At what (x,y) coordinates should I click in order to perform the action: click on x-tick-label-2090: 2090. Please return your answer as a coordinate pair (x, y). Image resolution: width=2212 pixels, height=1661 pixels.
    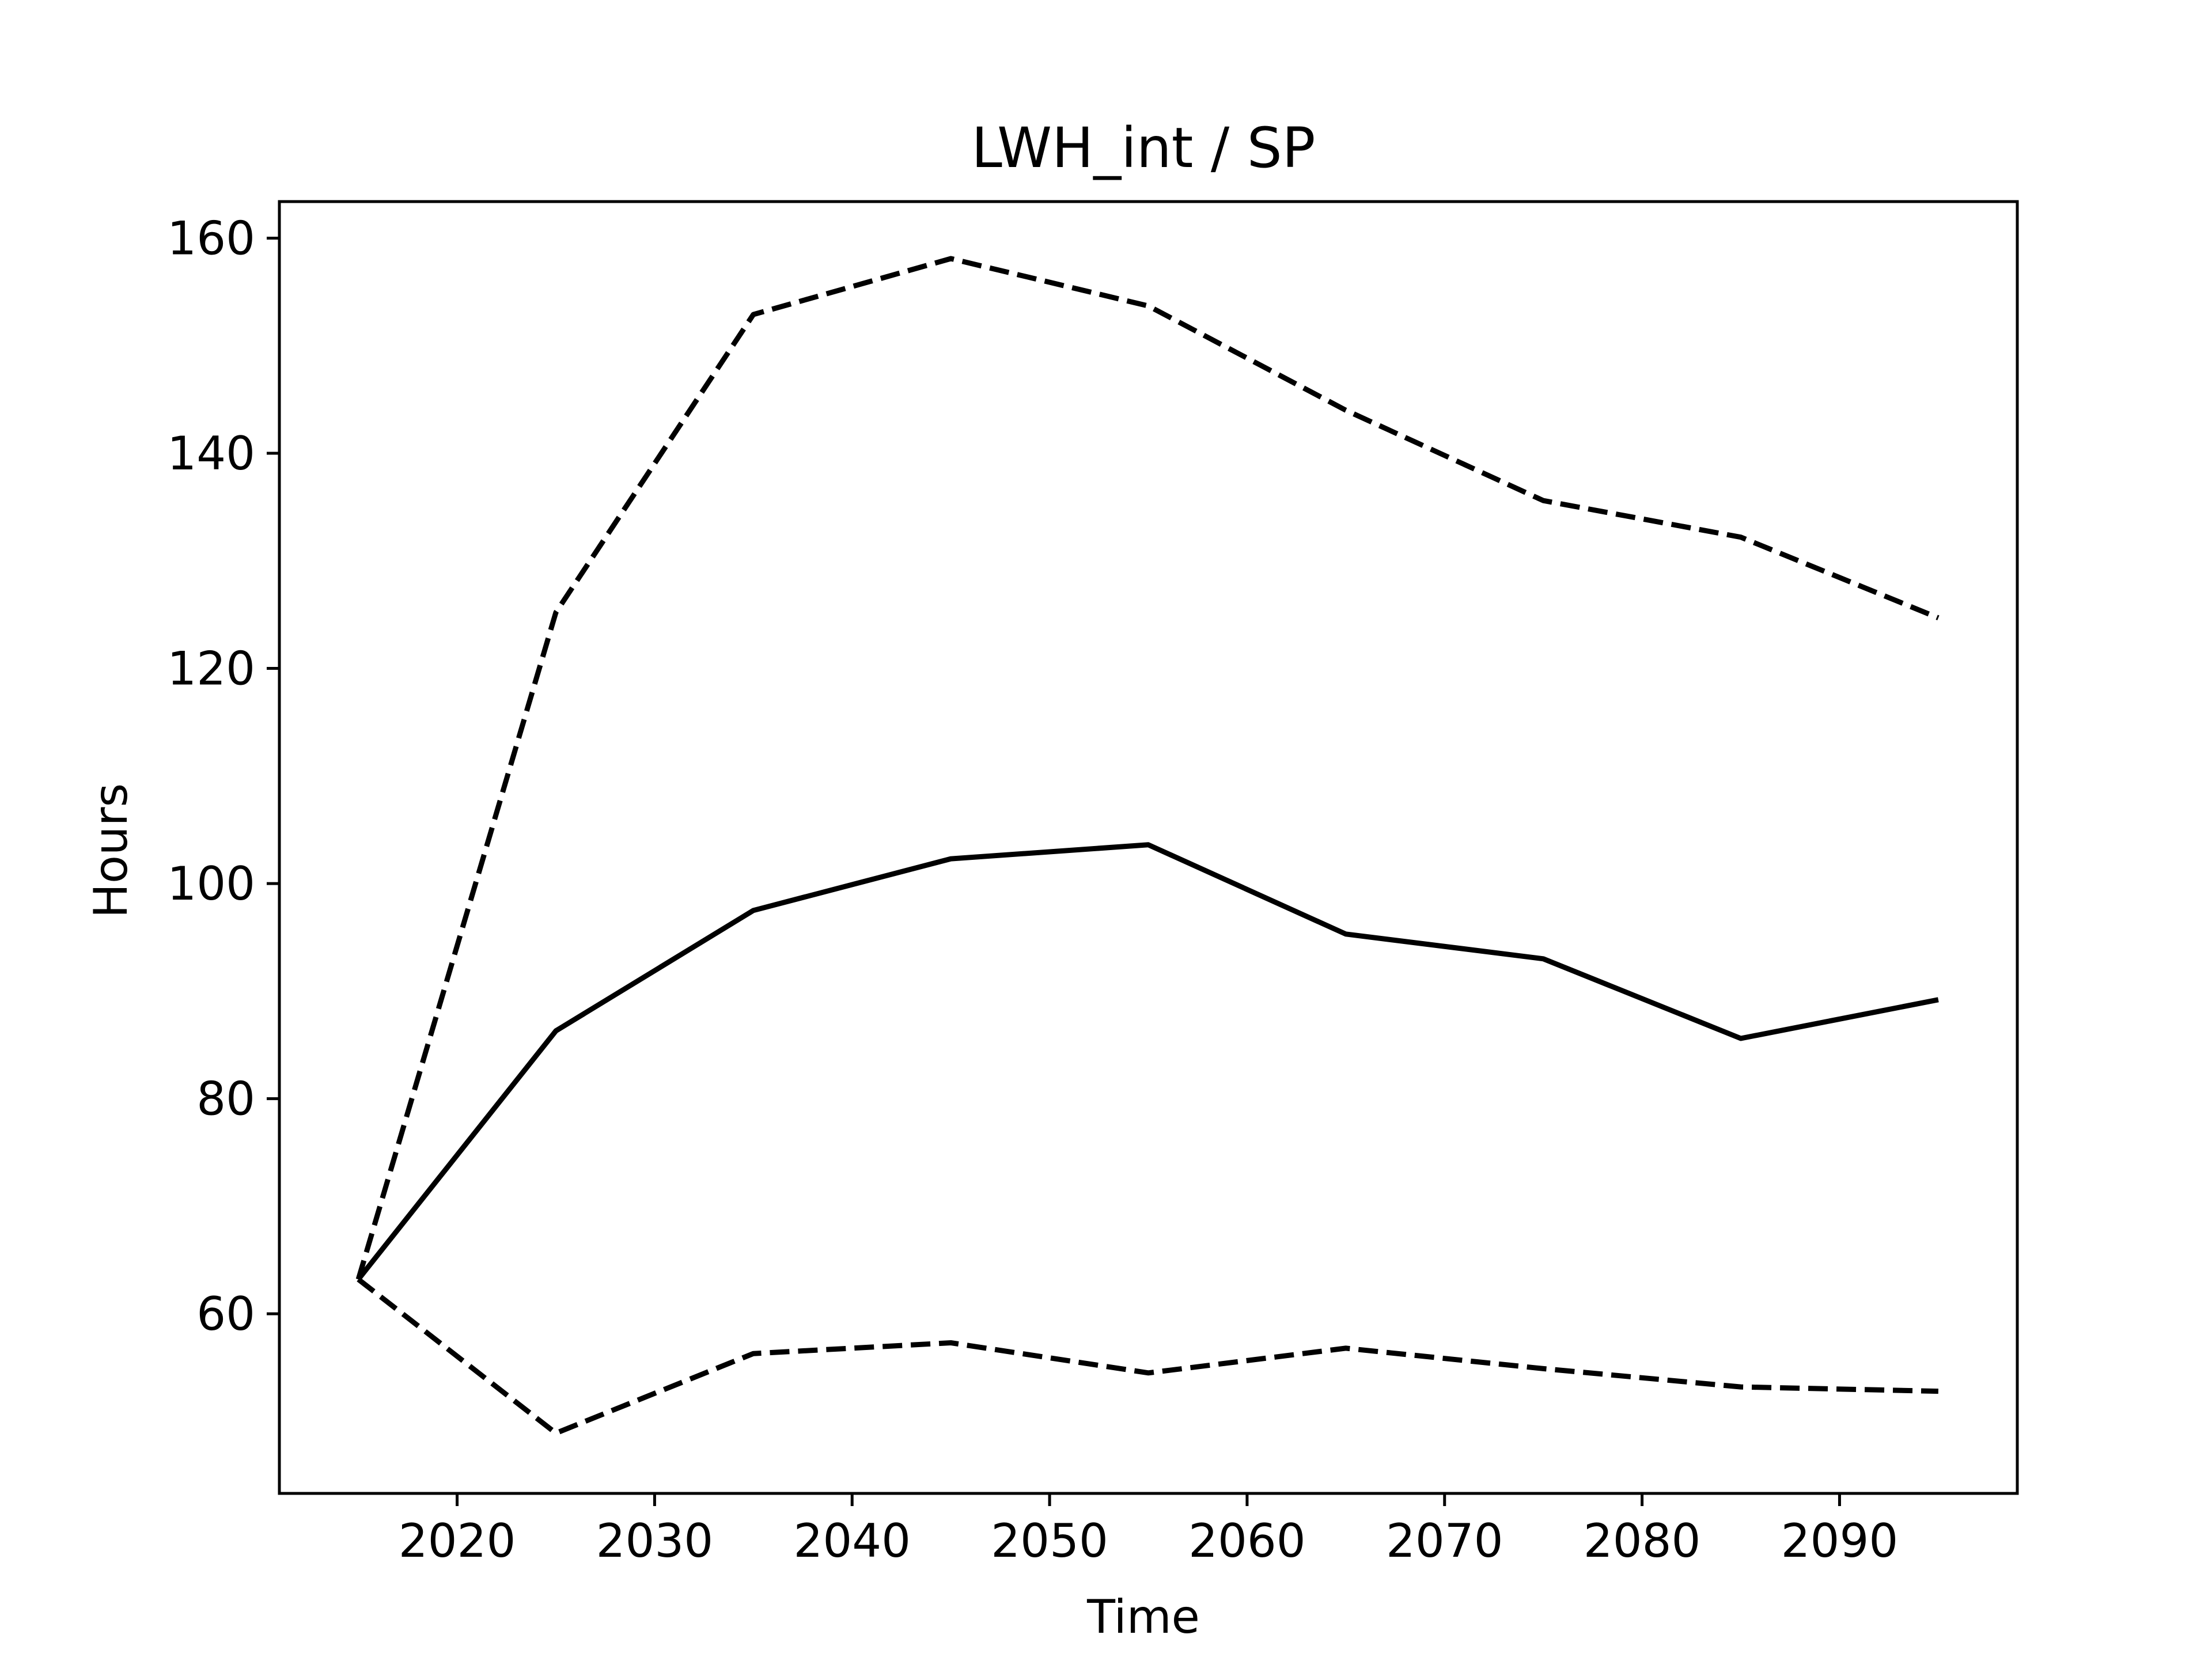
    Looking at the image, I should click on (1840, 1541).